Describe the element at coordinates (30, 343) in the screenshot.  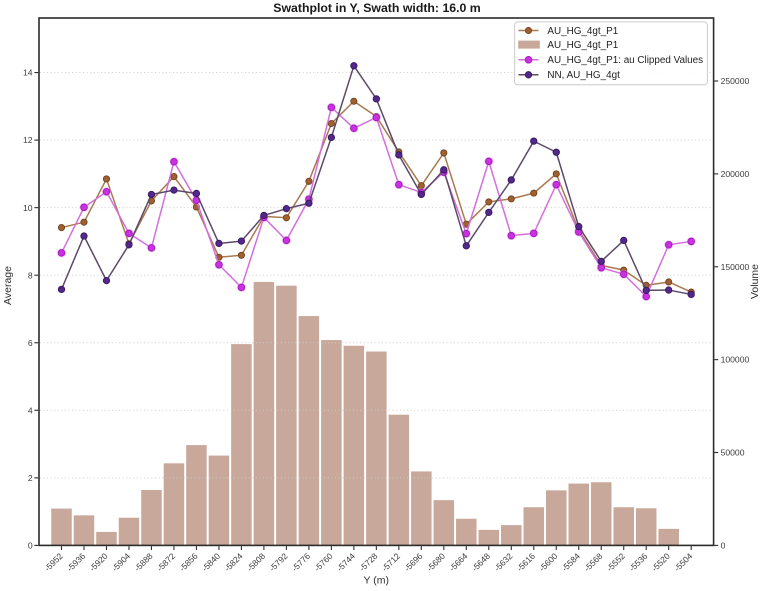
I see `svg-text: 6` at that location.